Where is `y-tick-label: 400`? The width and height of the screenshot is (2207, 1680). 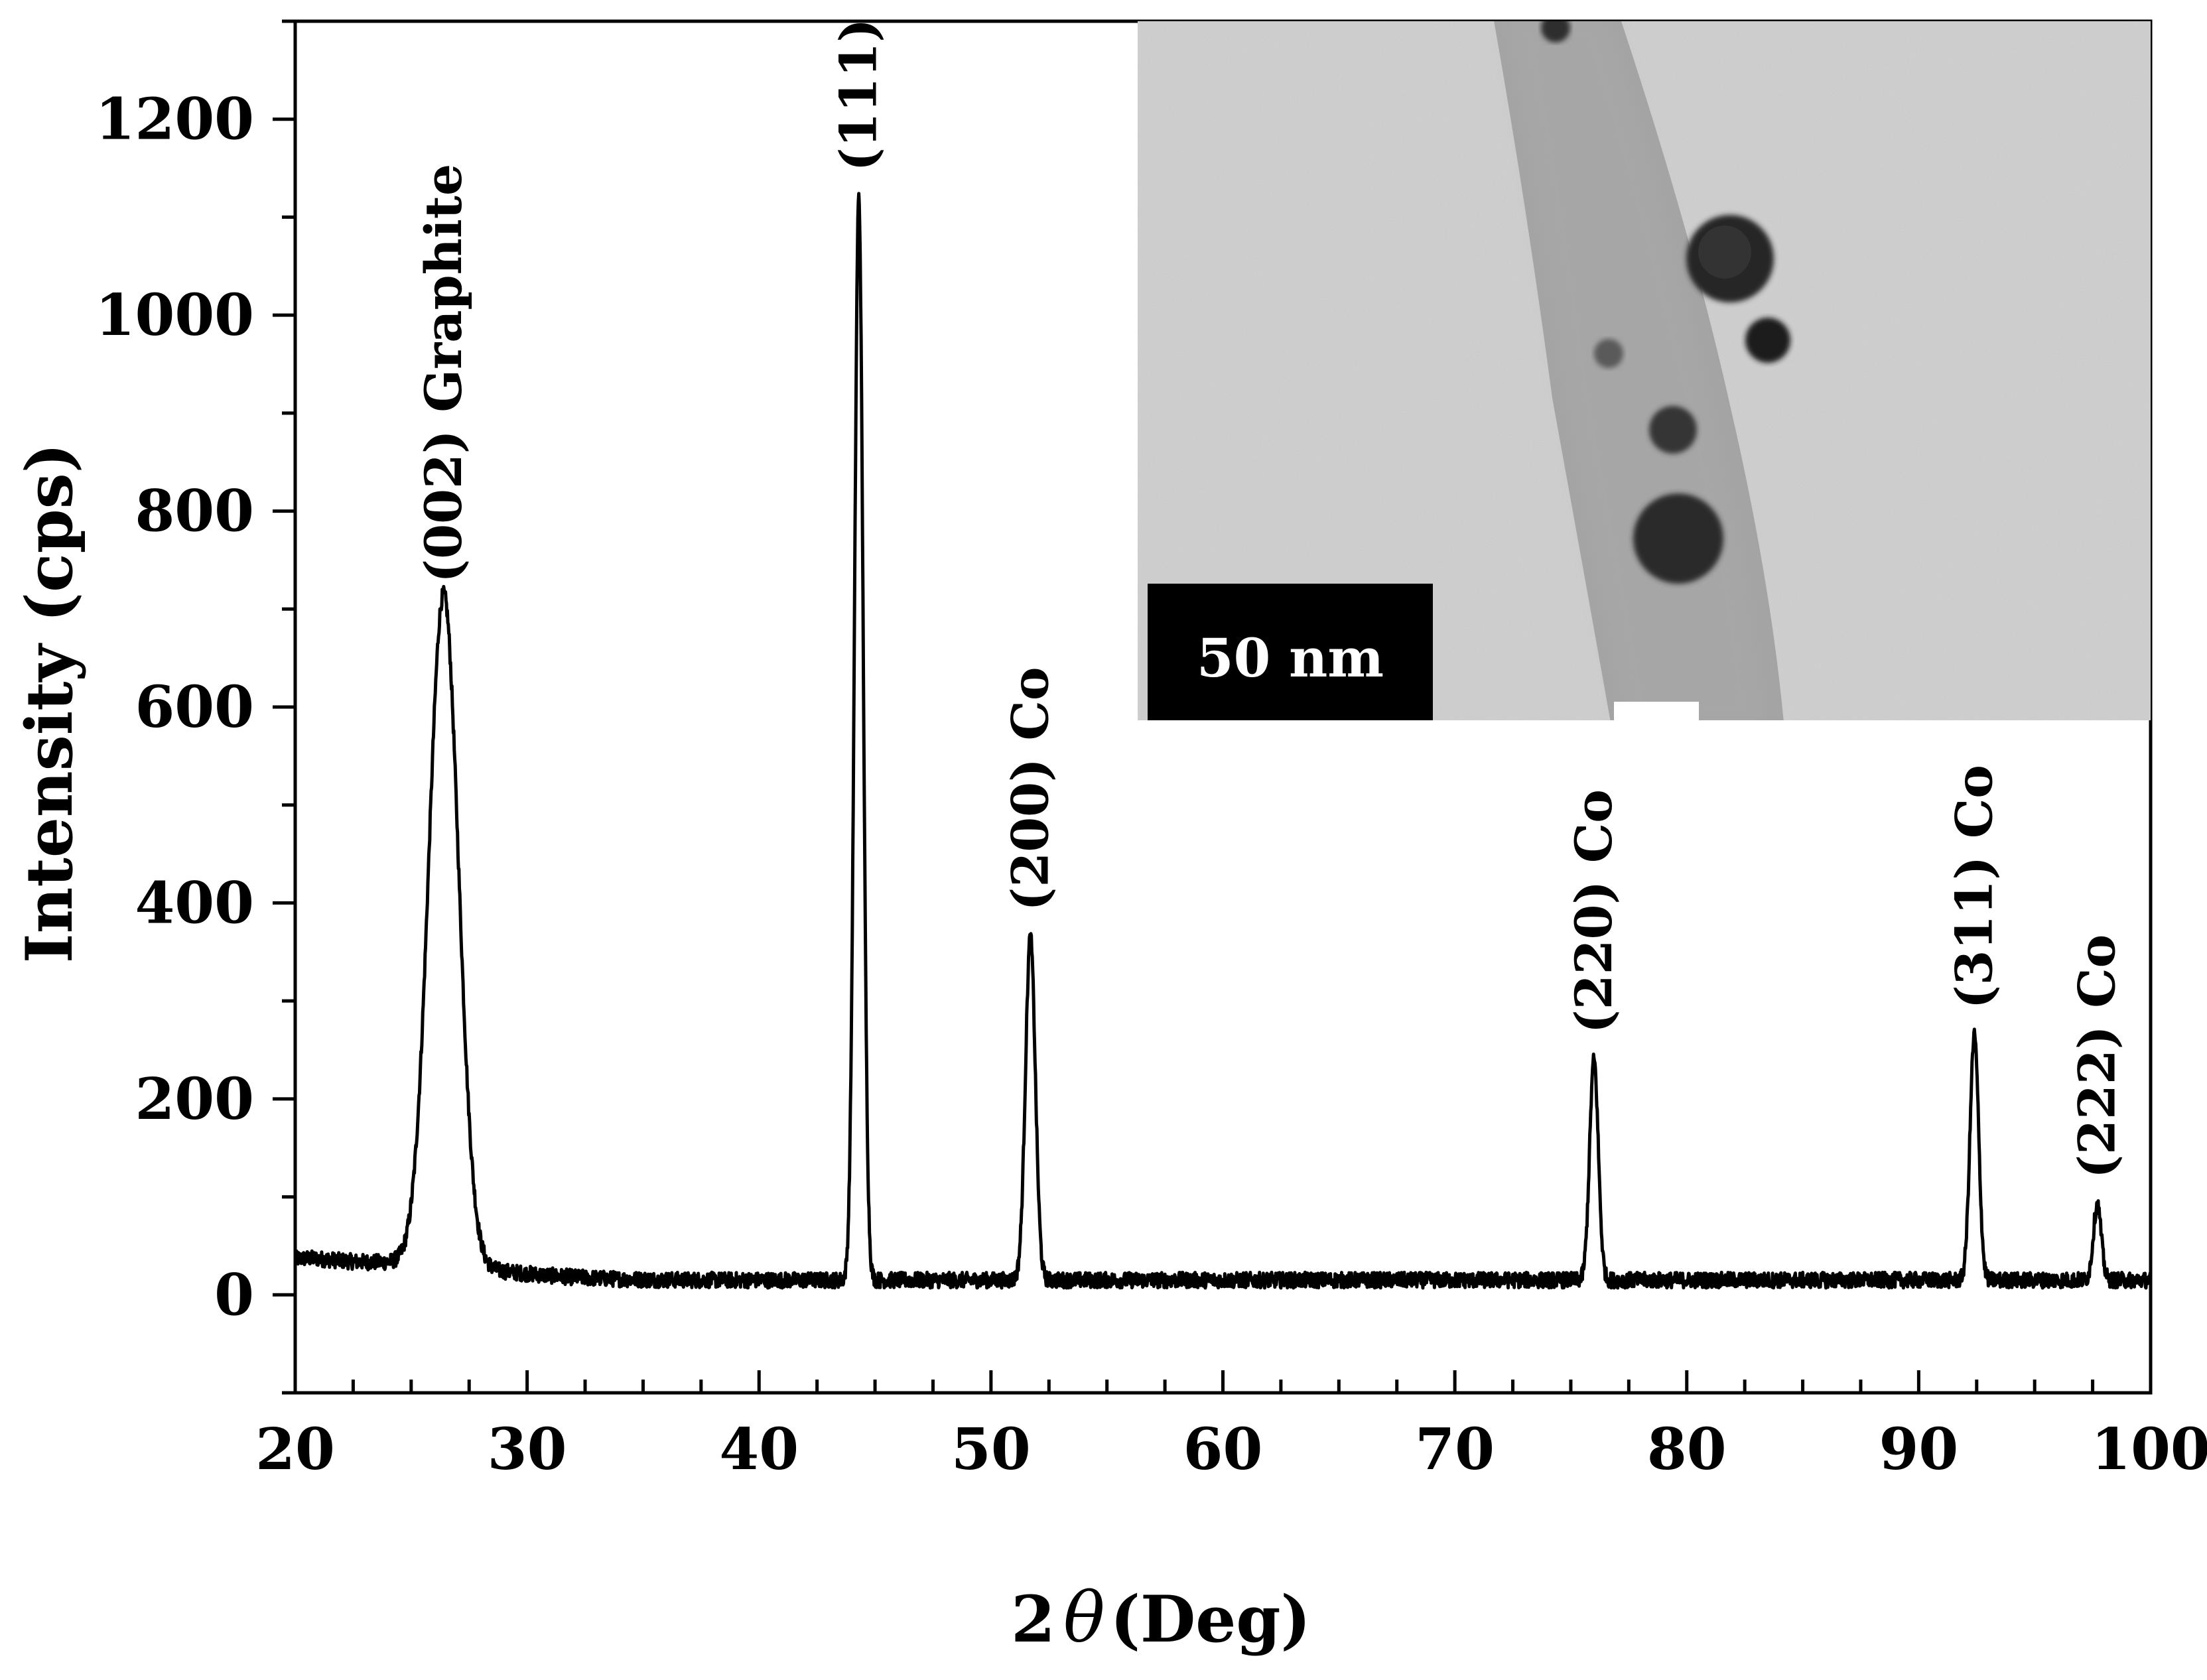
y-tick-label: 400 is located at coordinates (194, 903).